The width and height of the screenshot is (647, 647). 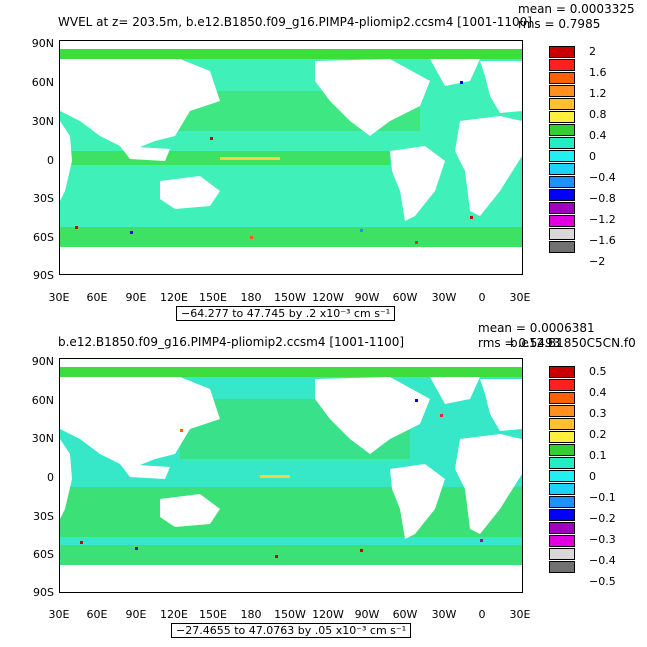 I want to click on colorbar-label: −0.3, so click(x=602, y=539).